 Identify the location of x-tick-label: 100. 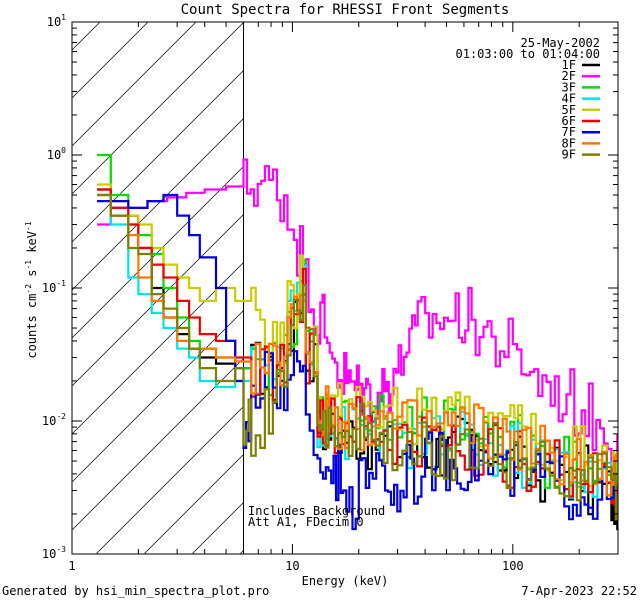
(513, 566).